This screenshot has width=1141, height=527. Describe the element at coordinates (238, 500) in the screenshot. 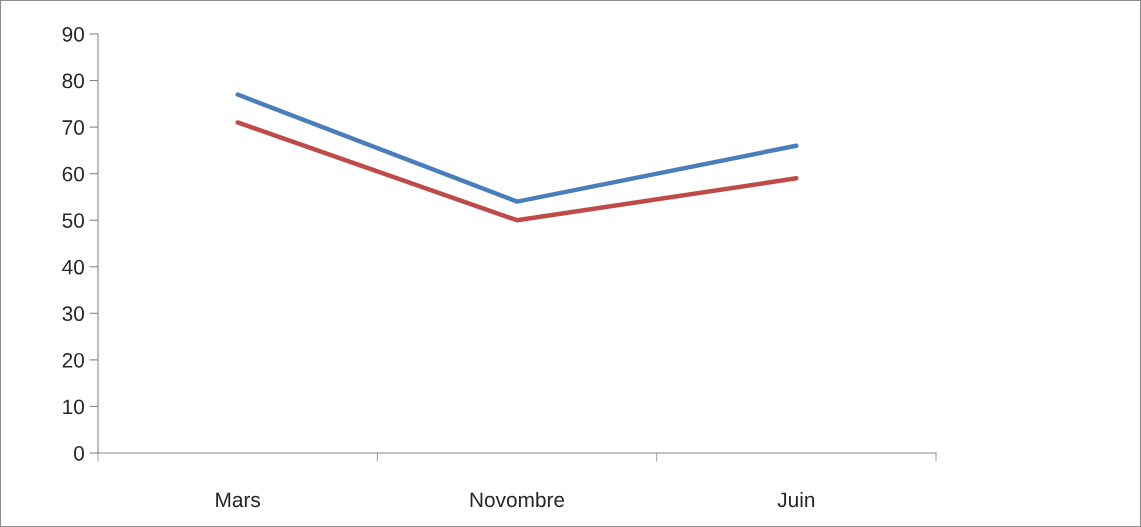

I see `x-tick-label: Mars` at that location.